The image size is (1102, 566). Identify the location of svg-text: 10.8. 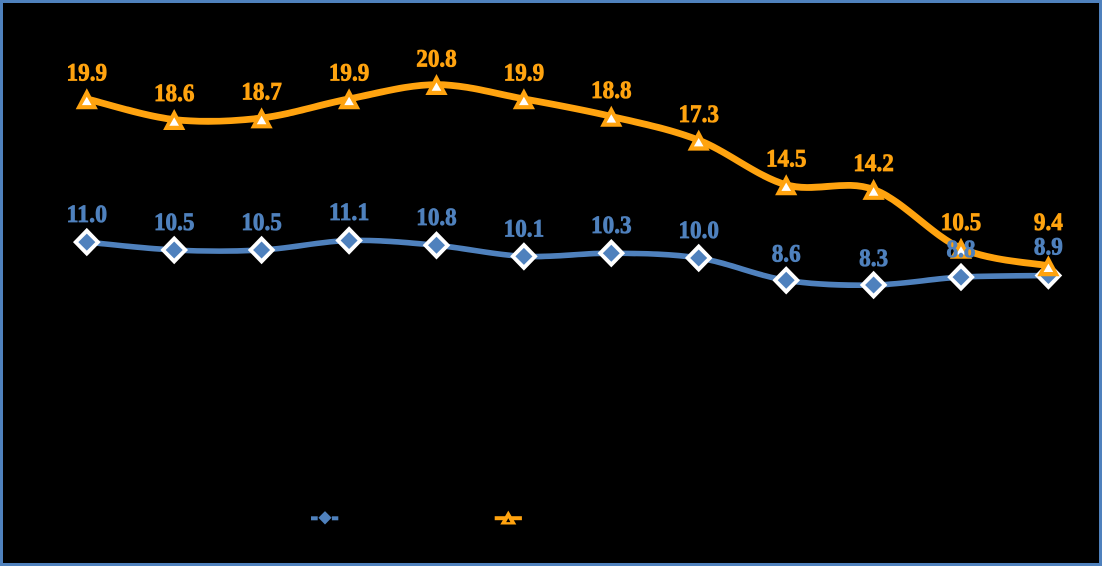
(436, 217).